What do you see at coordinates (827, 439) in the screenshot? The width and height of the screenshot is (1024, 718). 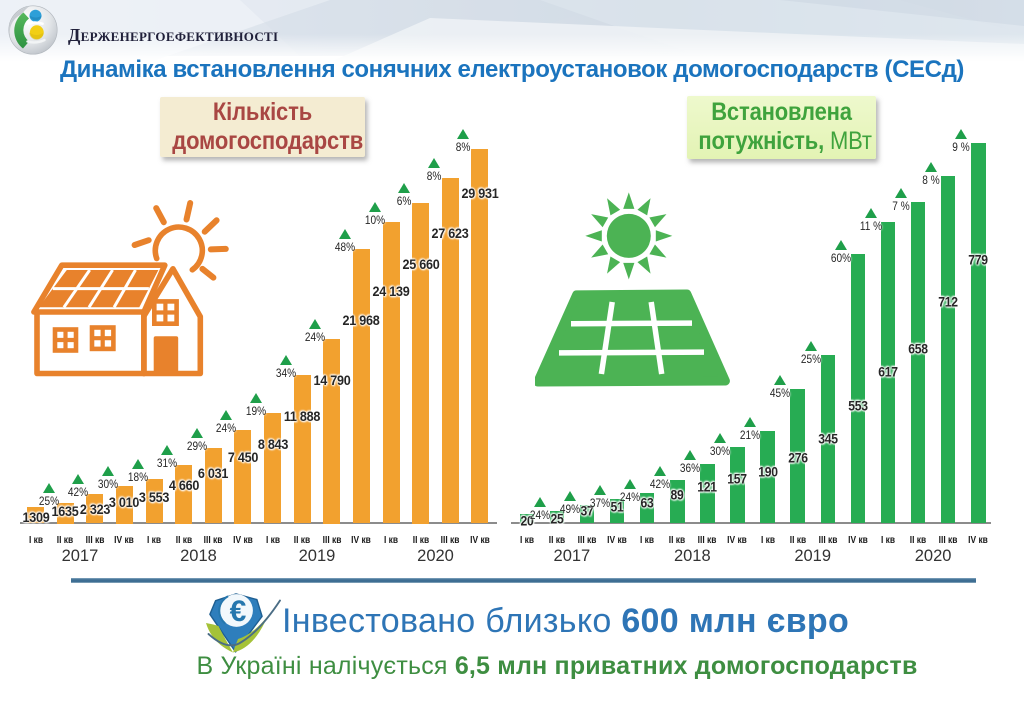 I see `capacity-bar-ІІІ кв-2019` at bounding box center [827, 439].